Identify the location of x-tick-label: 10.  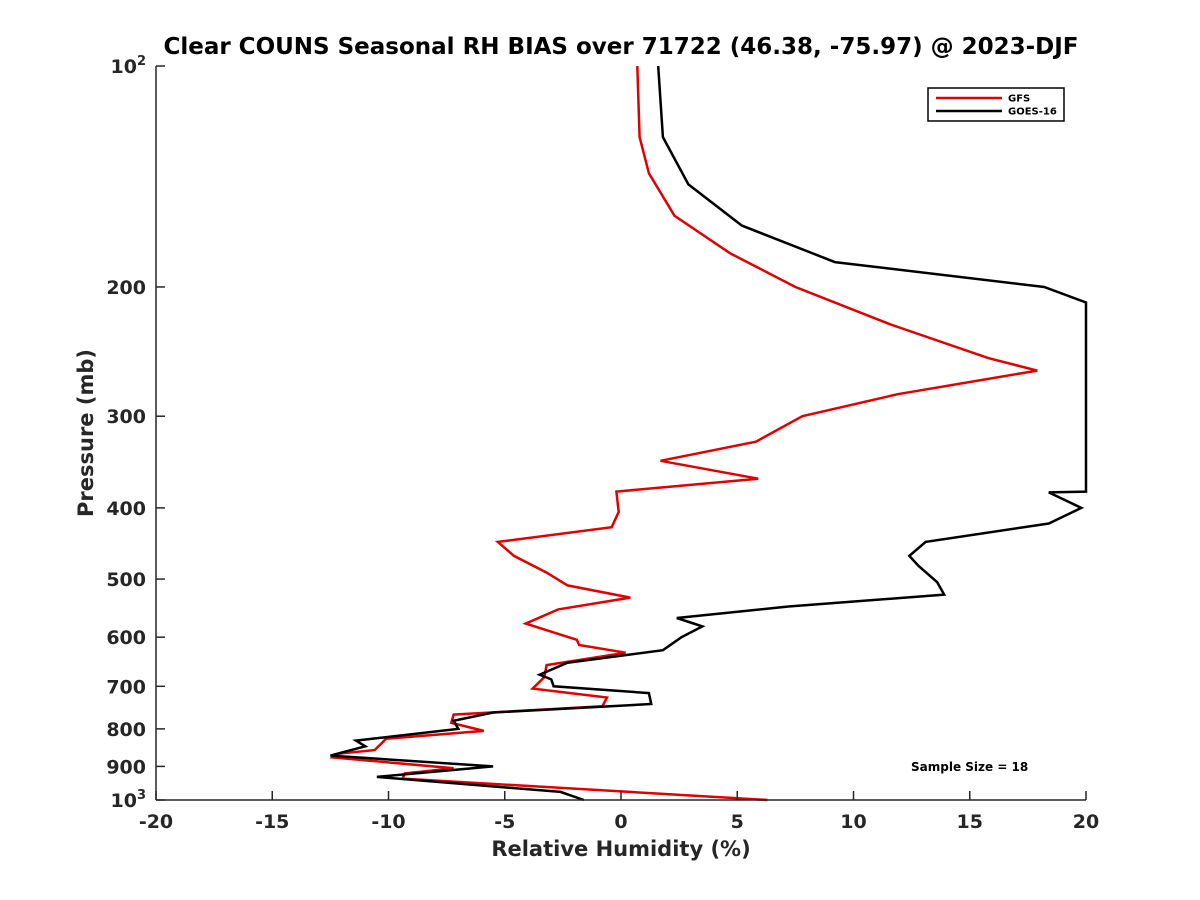
(853, 822).